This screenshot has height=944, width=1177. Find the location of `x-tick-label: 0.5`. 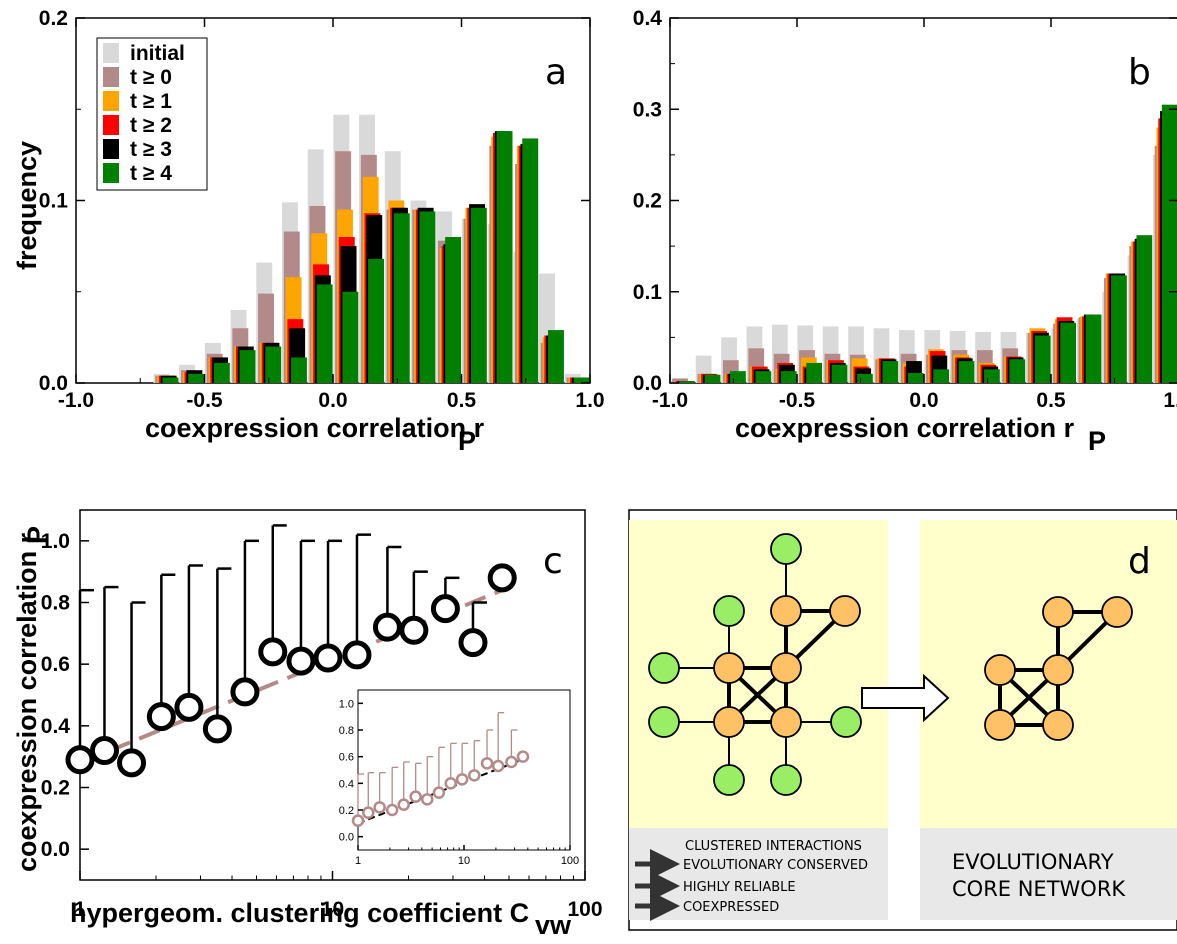

x-tick-label: 0.5 is located at coordinates (1051, 400).